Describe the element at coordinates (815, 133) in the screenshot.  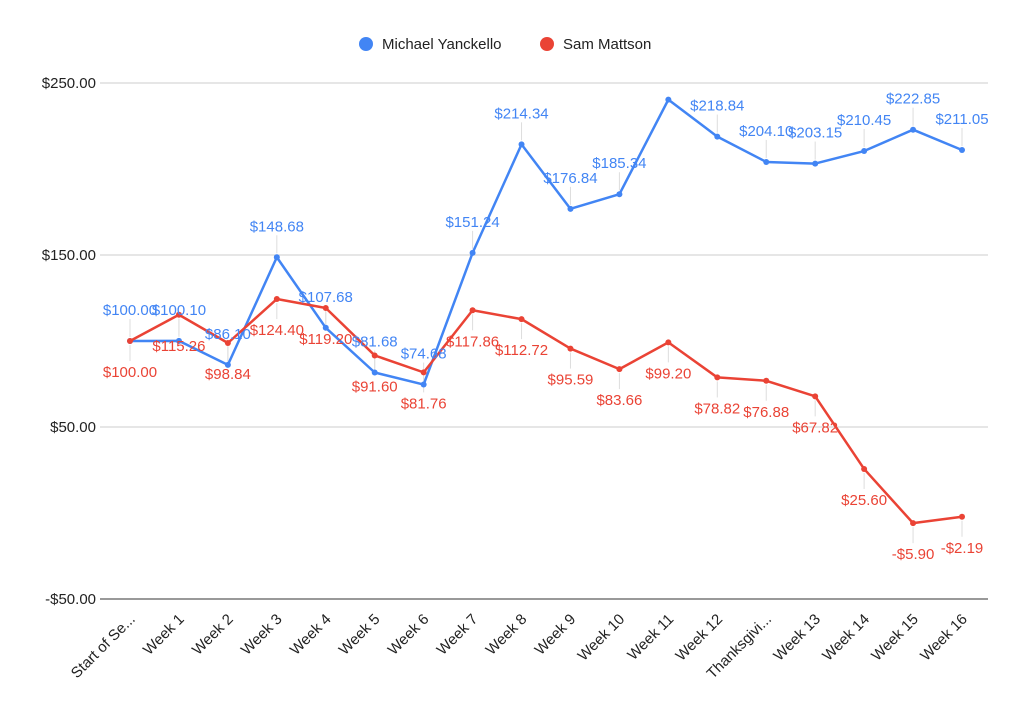
I see `data-label: $203.15` at that location.